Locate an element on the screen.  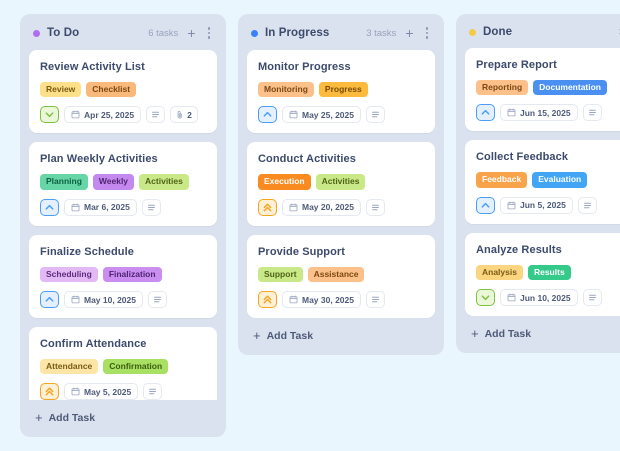
task-due-date-chip: May 30, 2025 is located at coordinates (321, 300).